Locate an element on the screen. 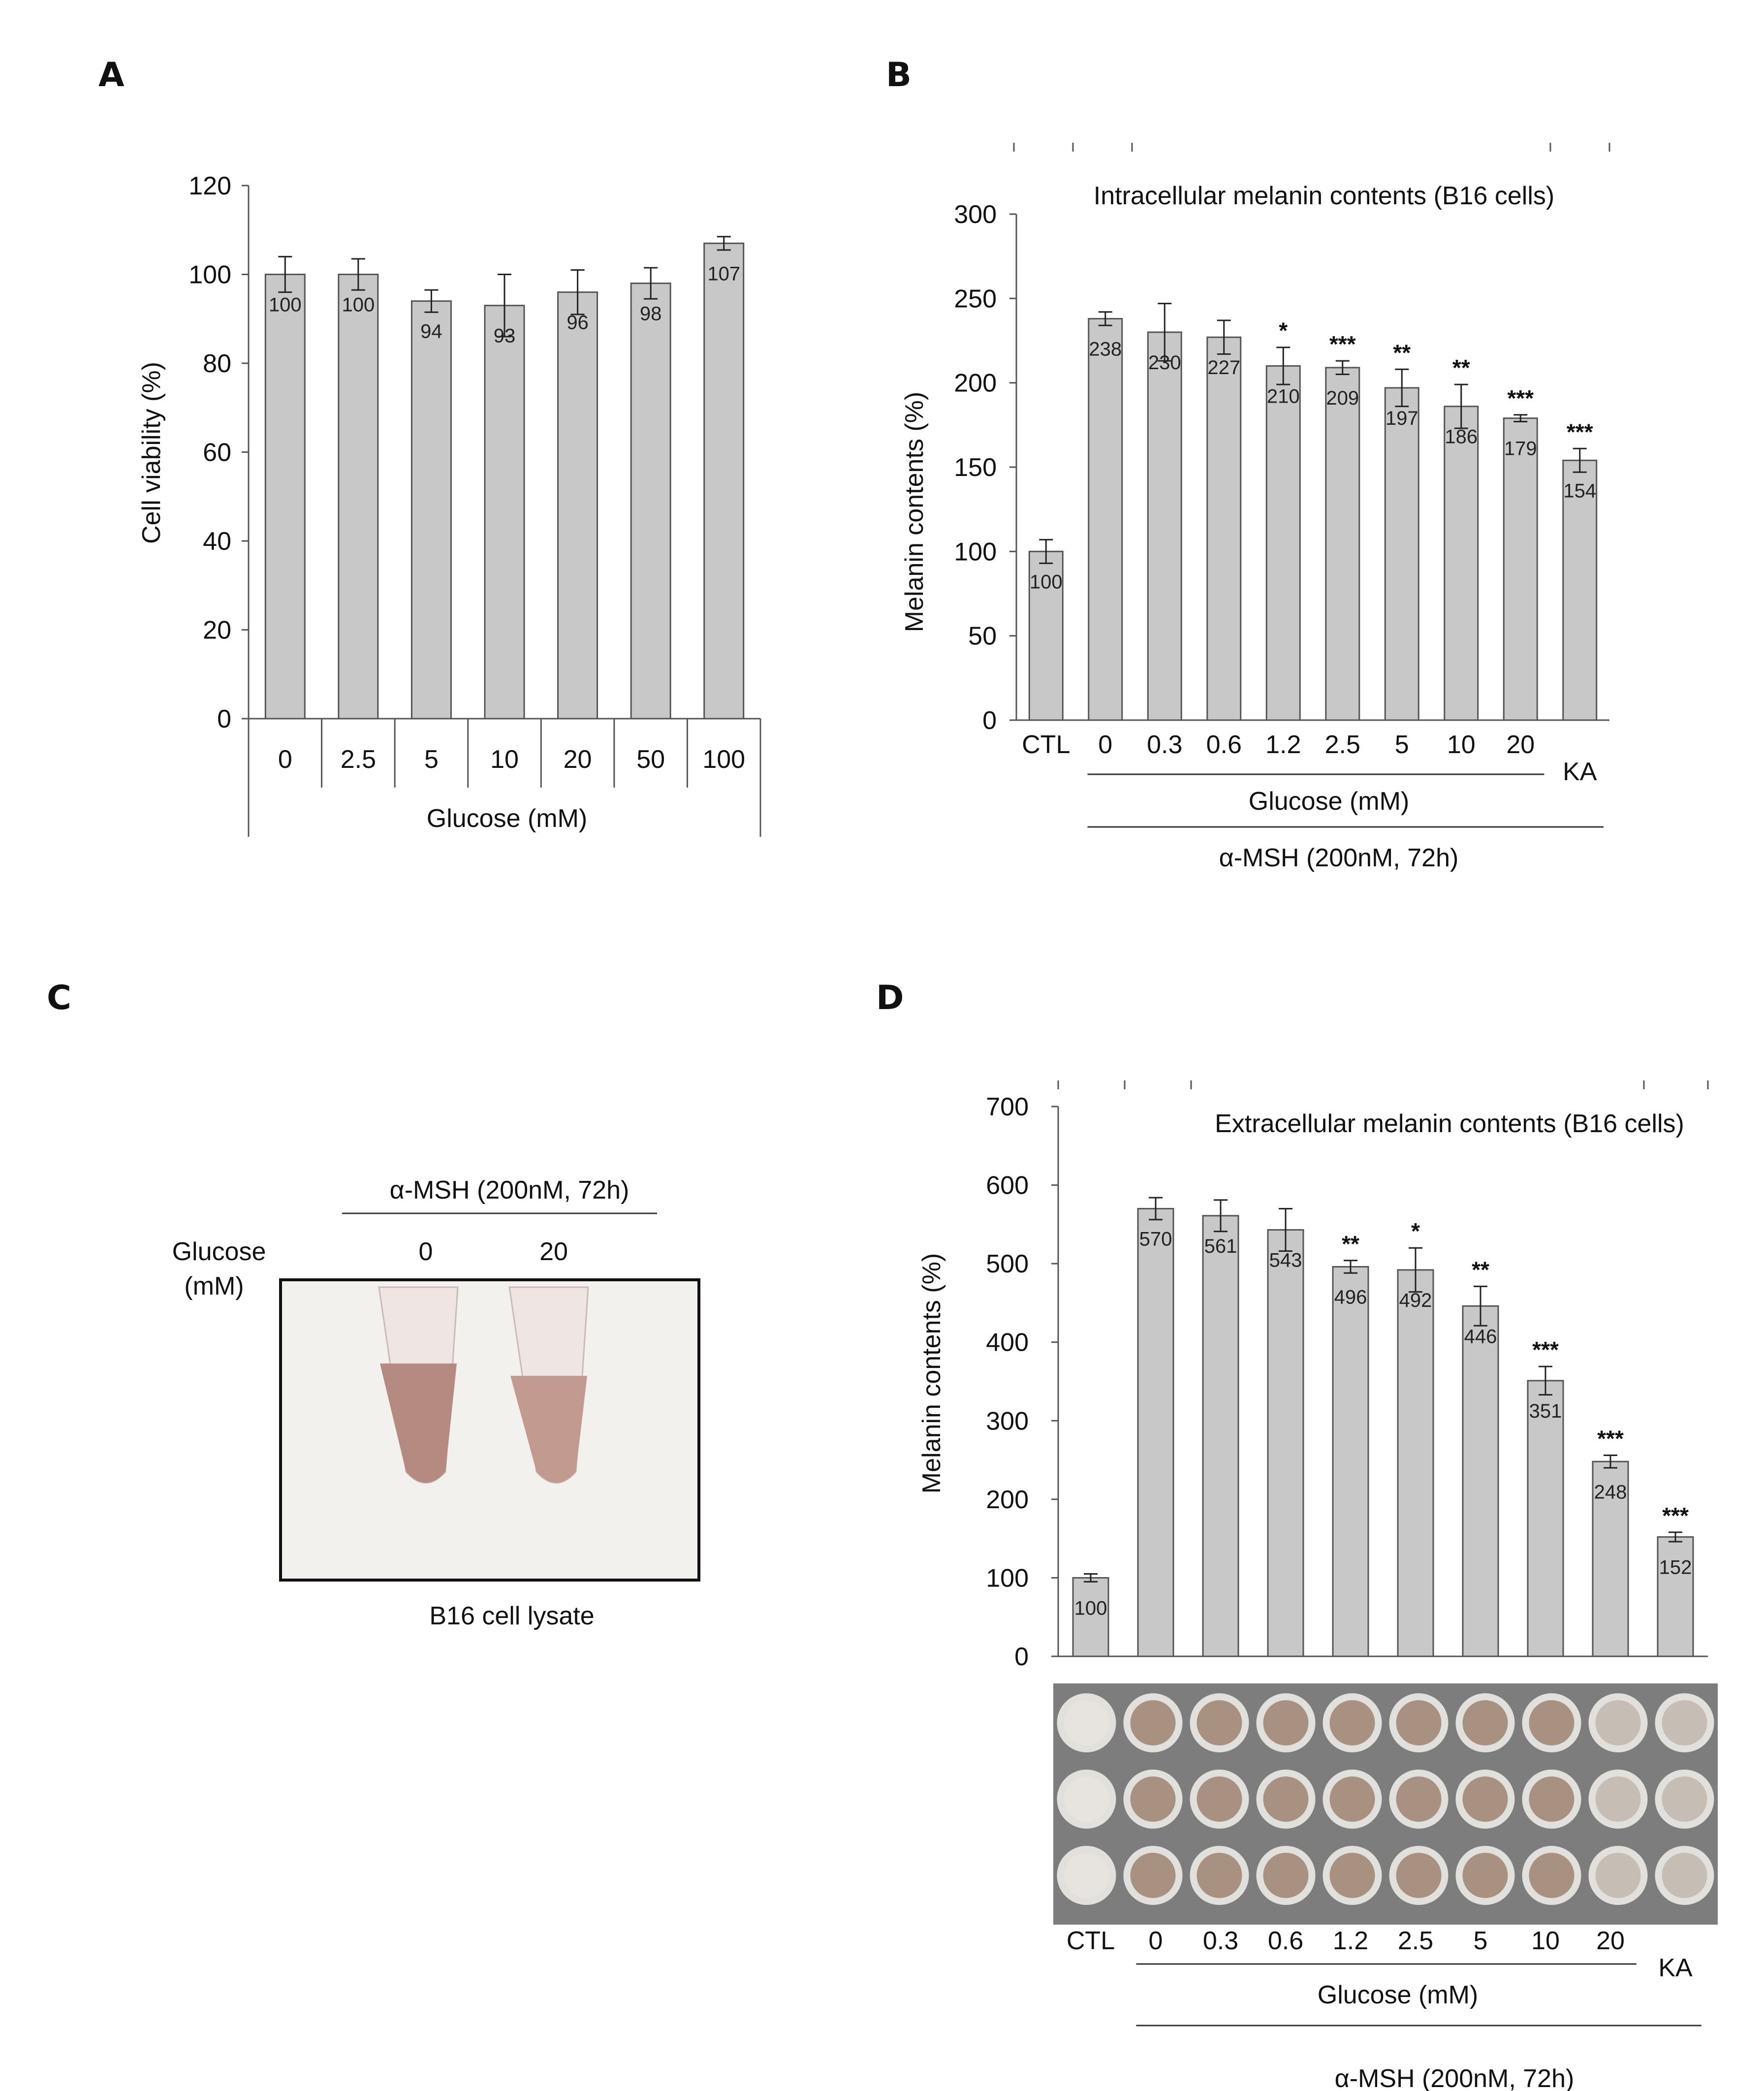 The width and height of the screenshot is (1764, 2091). tube-right is located at coordinates (548, 1385).